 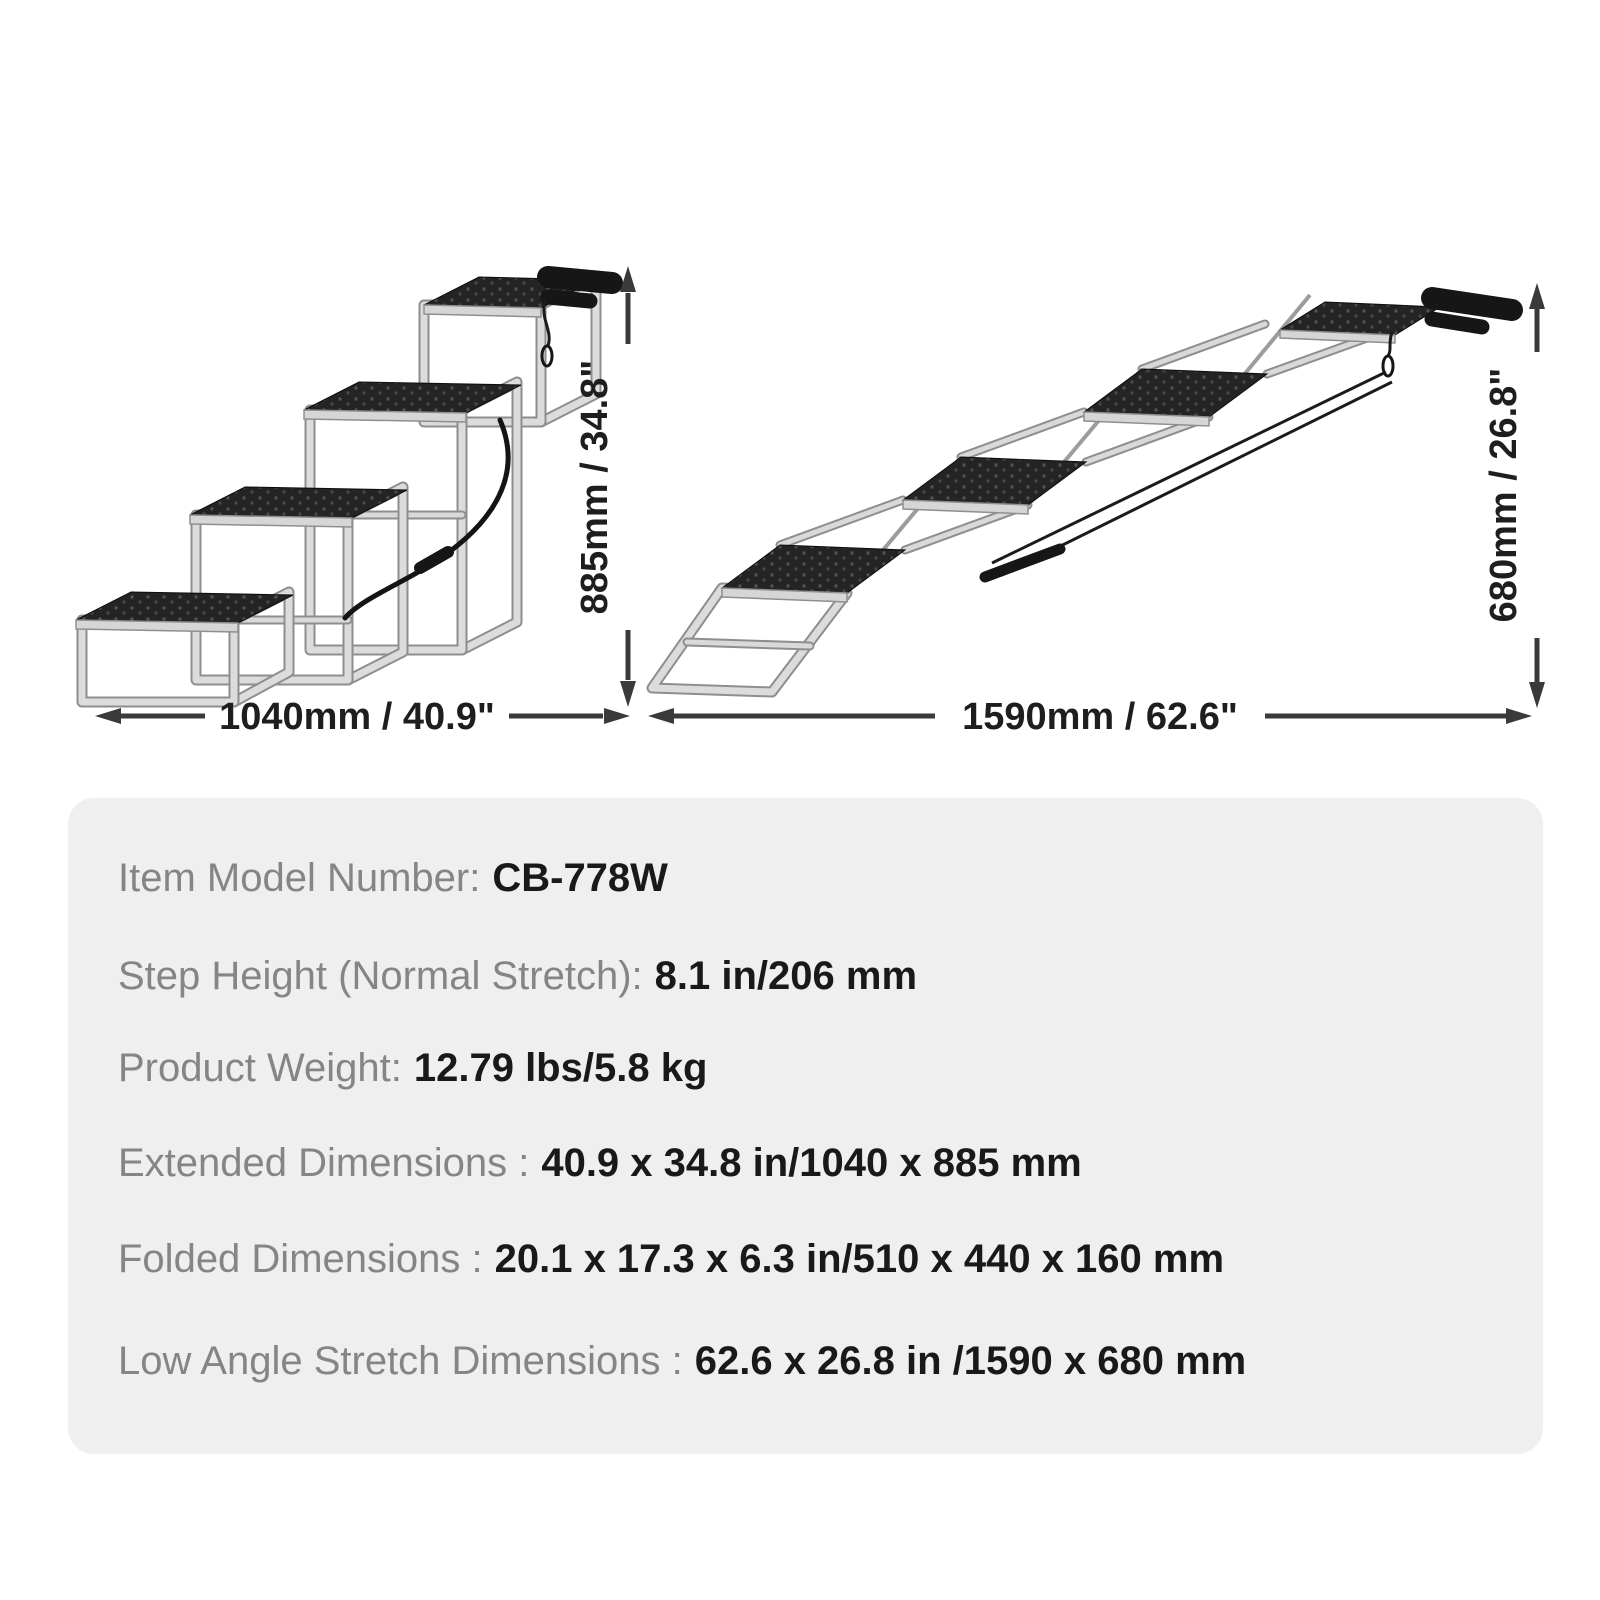 I want to click on spec-label: Product Weight:, so click(x=260, y=1068).